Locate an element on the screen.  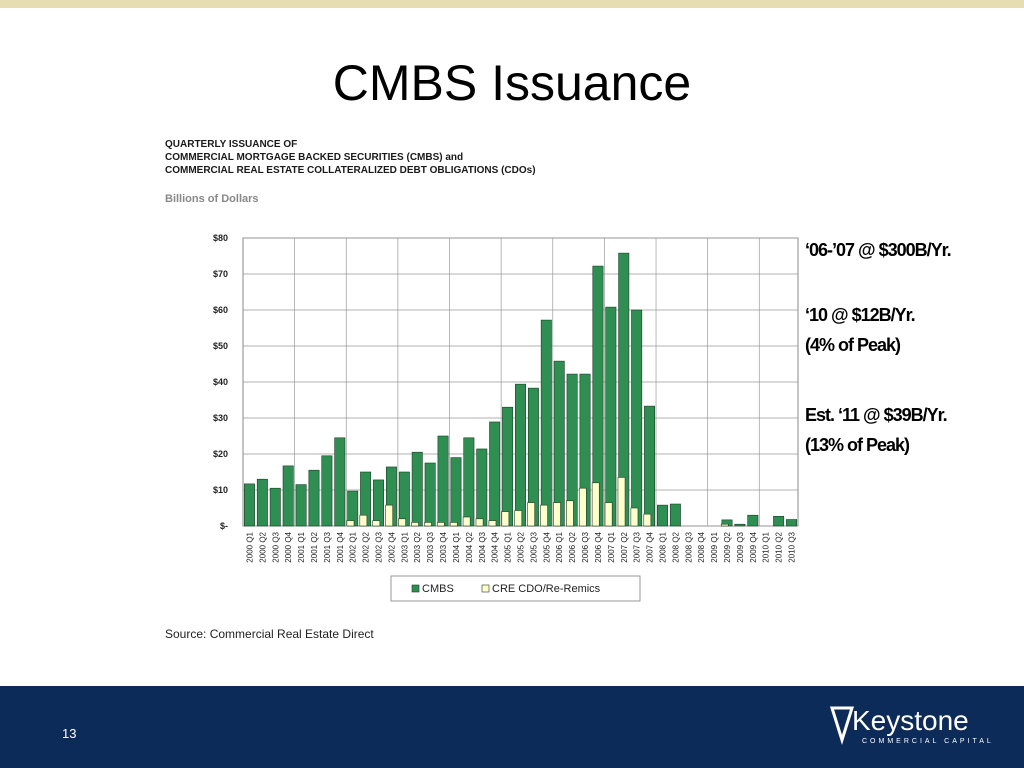
y-tick-label: $80 is located at coordinates (220, 238).